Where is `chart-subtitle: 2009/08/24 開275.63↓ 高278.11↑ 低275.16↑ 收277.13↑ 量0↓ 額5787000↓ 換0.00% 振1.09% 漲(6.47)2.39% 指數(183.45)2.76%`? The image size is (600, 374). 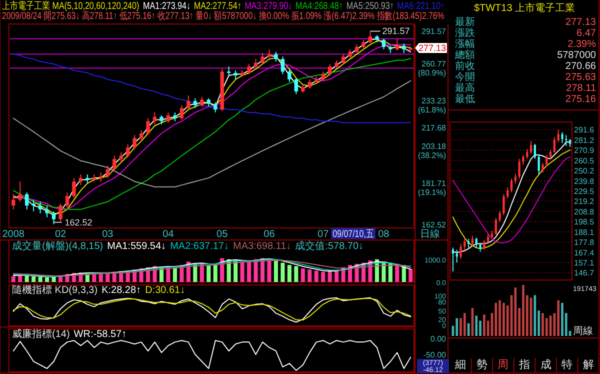
chart-subtitle: 2009/08/24 開275.63↓ 高278.11↑ 低275.16↑ 收277.13↑ 量0↓ 額5787000↓ 換0.00% 振1.09% 漲(6.47)2.39% 指數(183.45)2.76% is located at coordinates (223, 16).